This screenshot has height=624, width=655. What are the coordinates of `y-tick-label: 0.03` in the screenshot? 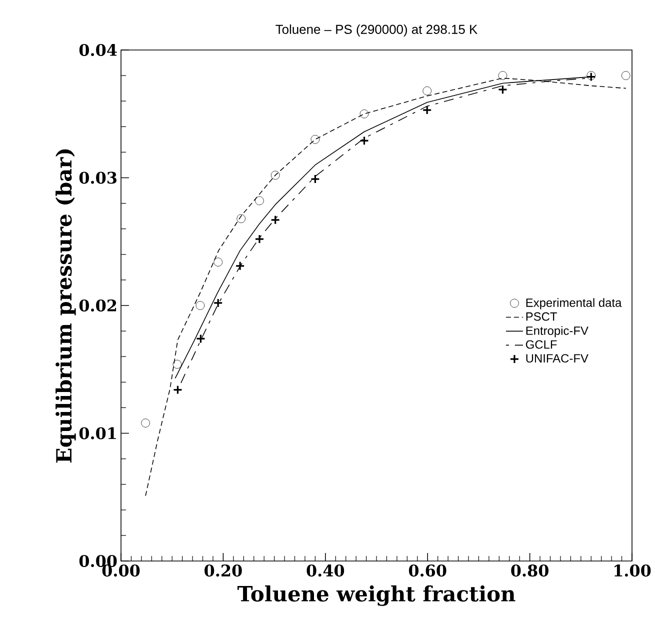 It's located at (97, 178).